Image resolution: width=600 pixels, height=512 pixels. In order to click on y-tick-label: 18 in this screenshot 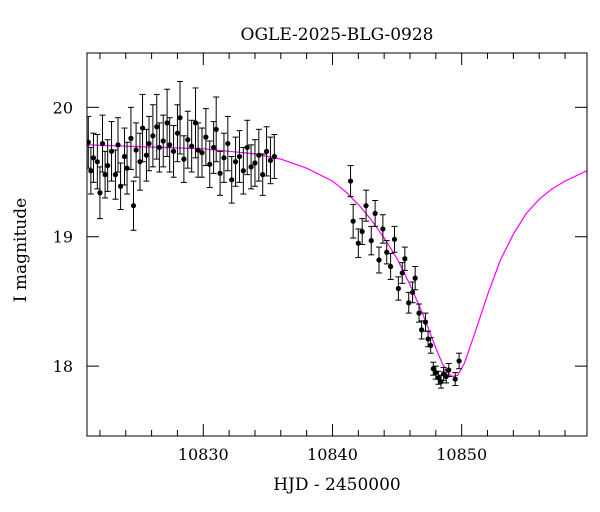, I will do `click(63, 366)`.